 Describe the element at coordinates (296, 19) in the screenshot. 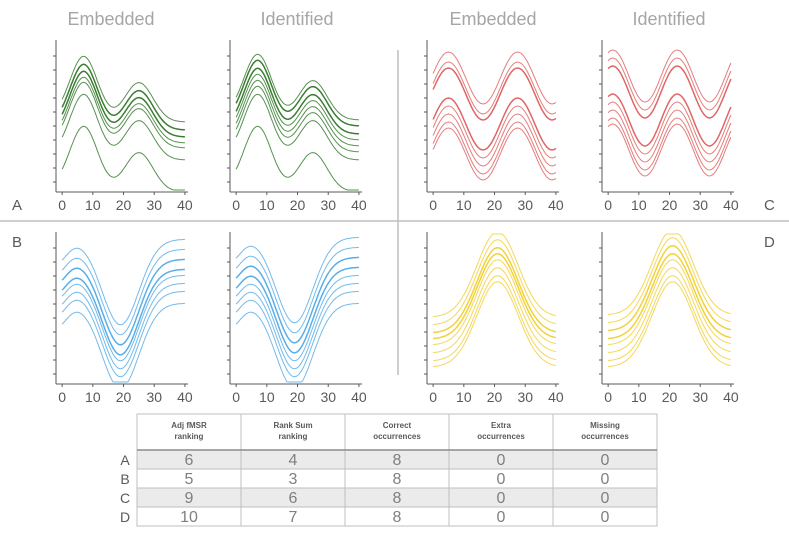

I see `column-title: Identified` at that location.